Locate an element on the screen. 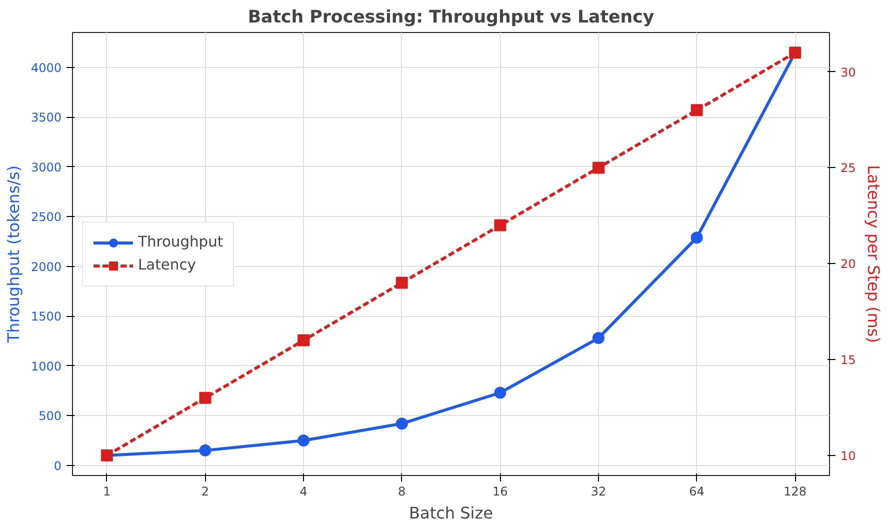 Image resolution: width=890 pixels, height=529 pixels. y-tick-label: 1000 is located at coordinates (46, 366).